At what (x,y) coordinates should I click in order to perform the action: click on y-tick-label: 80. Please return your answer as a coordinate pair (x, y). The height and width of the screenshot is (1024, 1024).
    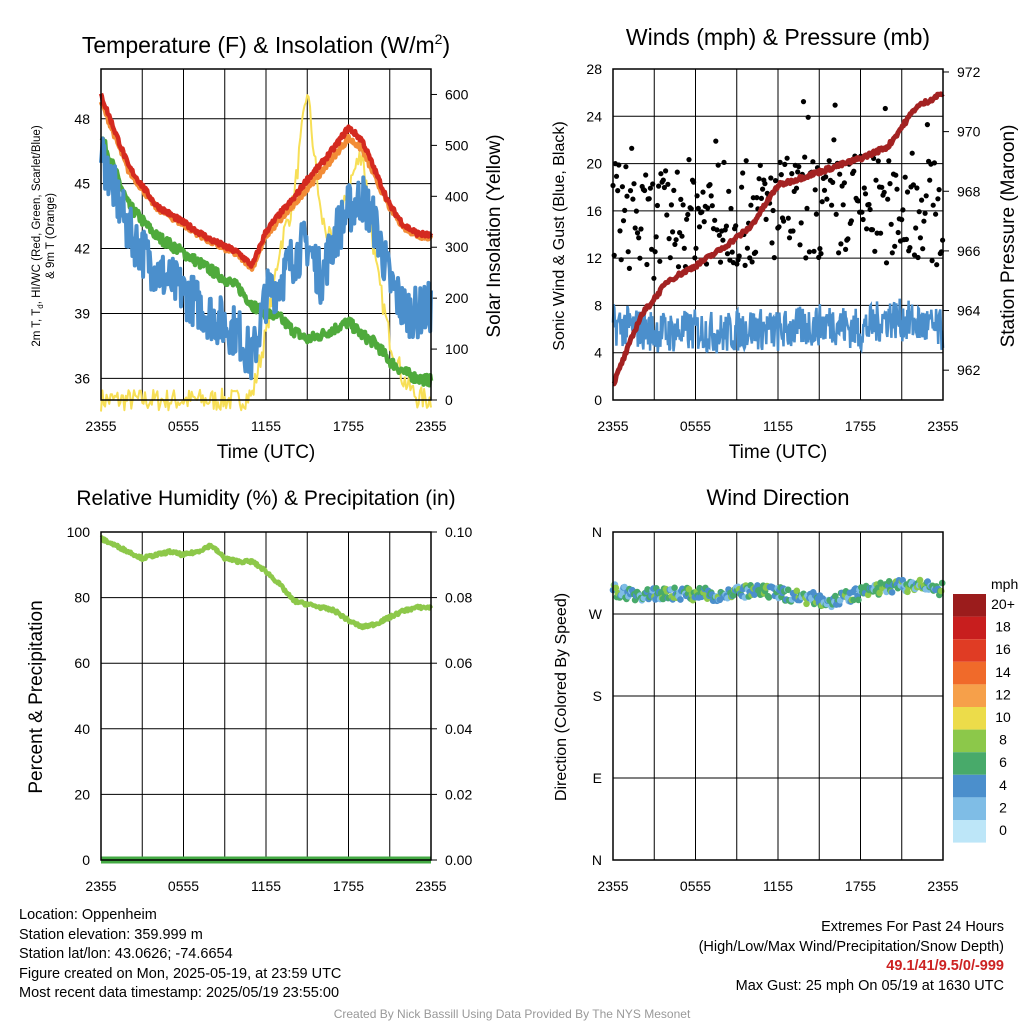
    Looking at the image, I should click on (82, 598).